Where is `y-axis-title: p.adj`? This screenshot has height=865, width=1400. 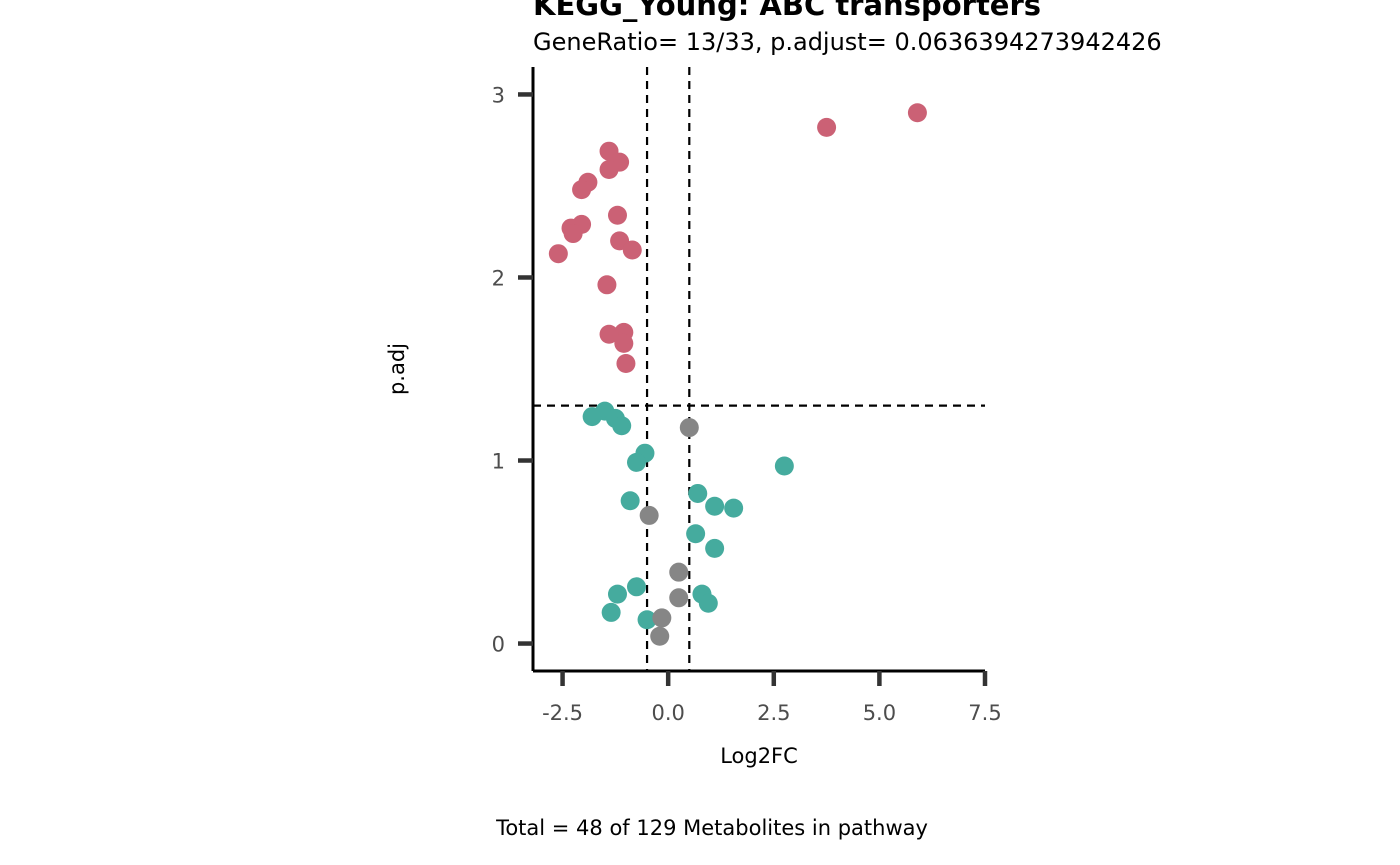 y-axis-title: p.adj is located at coordinates (397, 369).